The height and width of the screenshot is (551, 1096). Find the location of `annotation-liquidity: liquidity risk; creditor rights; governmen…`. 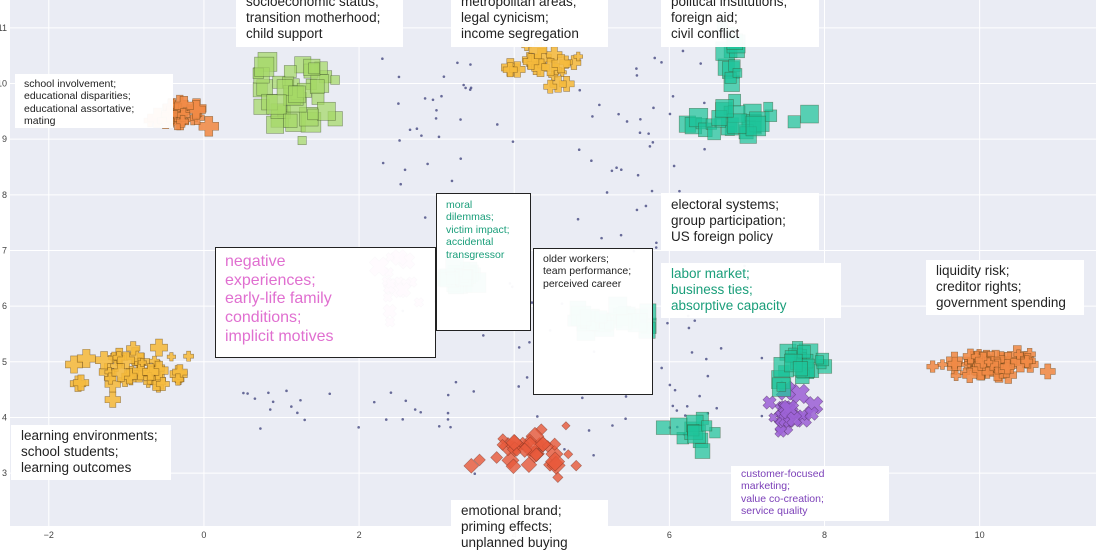

annotation-liquidity: liquidity risk; creditor rights; governmen… is located at coordinates (1005, 287).